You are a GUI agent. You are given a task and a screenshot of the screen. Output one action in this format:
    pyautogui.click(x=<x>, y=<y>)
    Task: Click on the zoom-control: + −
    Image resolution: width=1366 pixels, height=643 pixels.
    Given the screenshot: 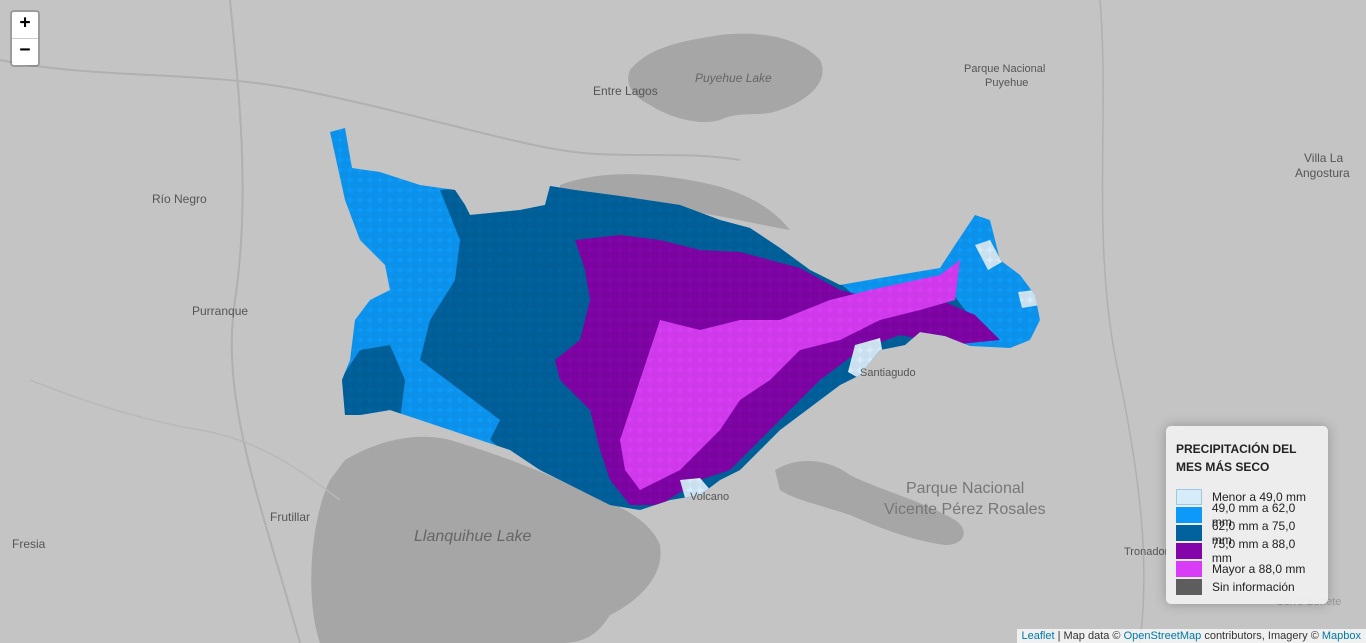 What is the action you would take?
    pyautogui.click(x=25, y=38)
    